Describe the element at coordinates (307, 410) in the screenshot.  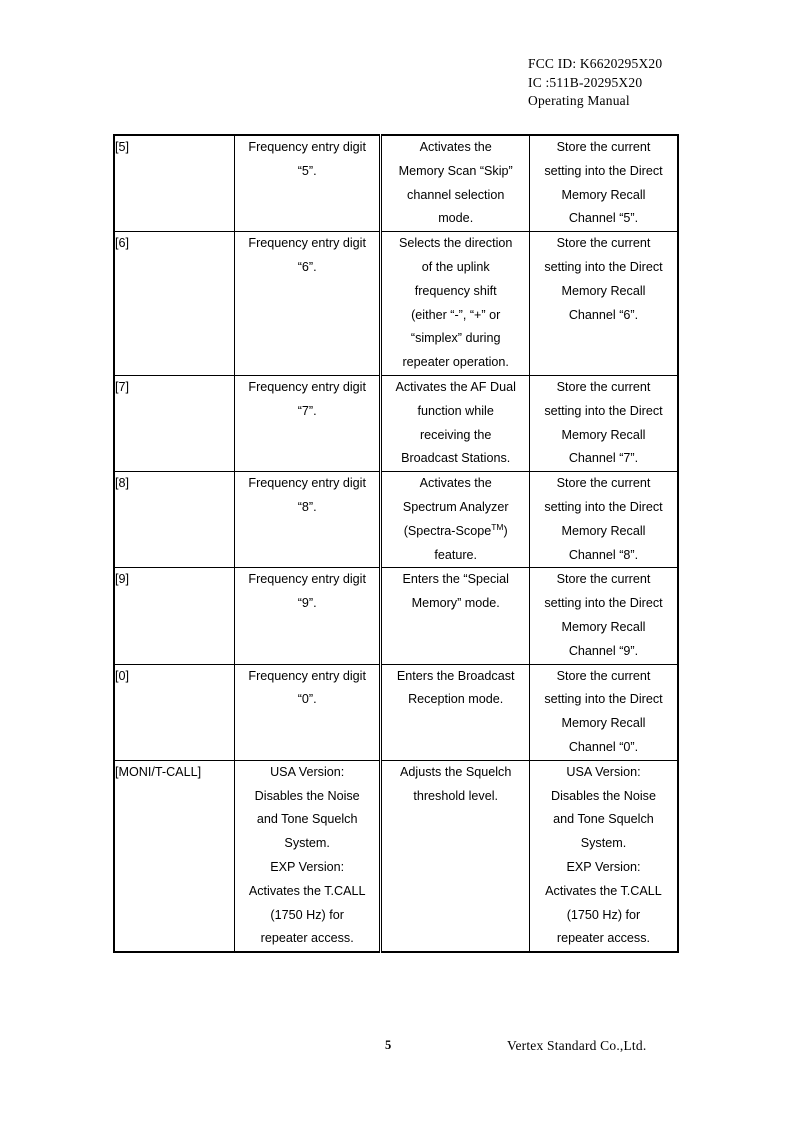
I see `cell-text-line: “7”.` at that location.